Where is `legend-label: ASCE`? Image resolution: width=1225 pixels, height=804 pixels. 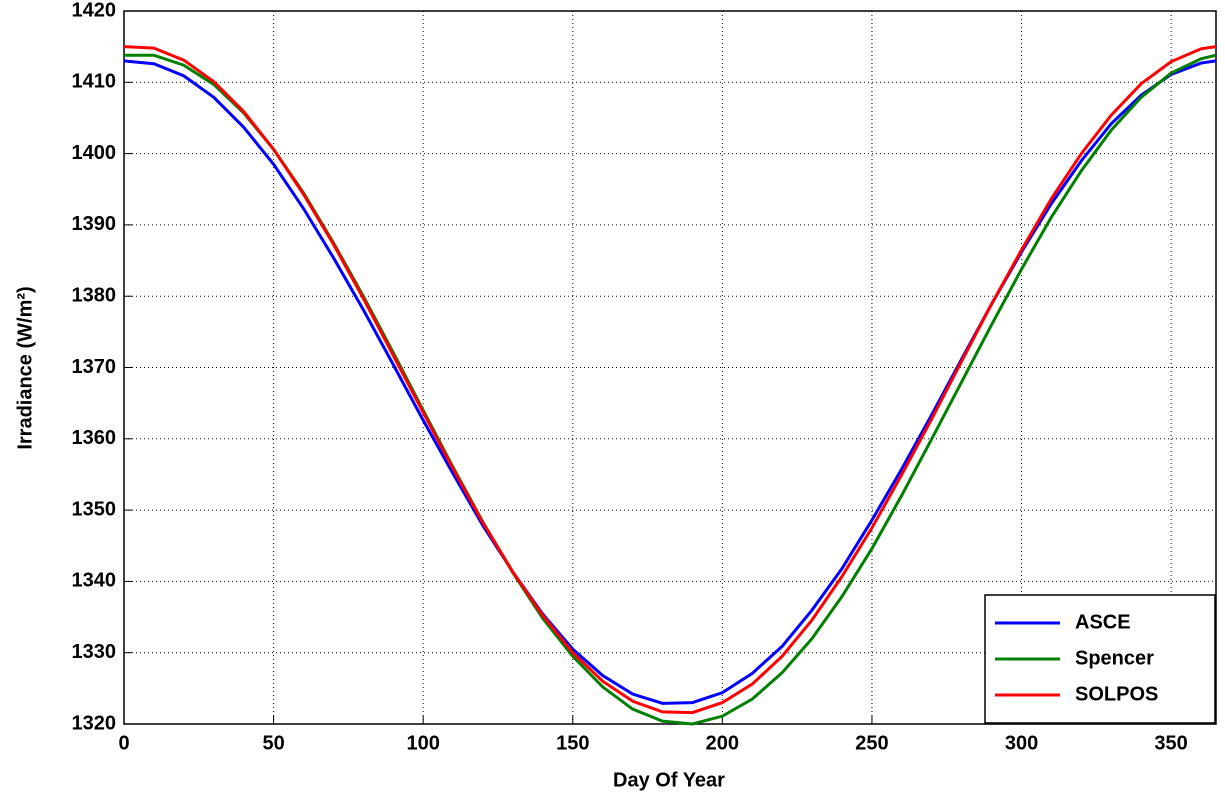
legend-label: ASCE is located at coordinates (1103, 622).